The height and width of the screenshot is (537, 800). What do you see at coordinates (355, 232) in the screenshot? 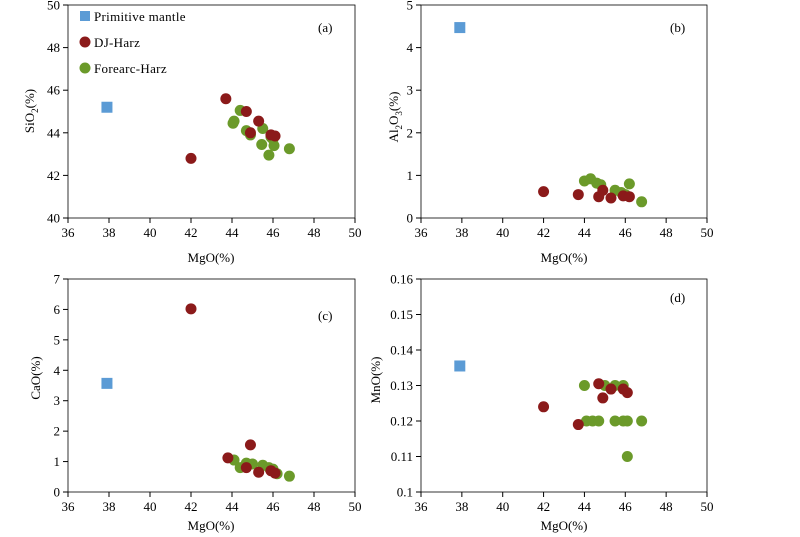
I see `panel-a-xtick-label: 50` at bounding box center [355, 232].